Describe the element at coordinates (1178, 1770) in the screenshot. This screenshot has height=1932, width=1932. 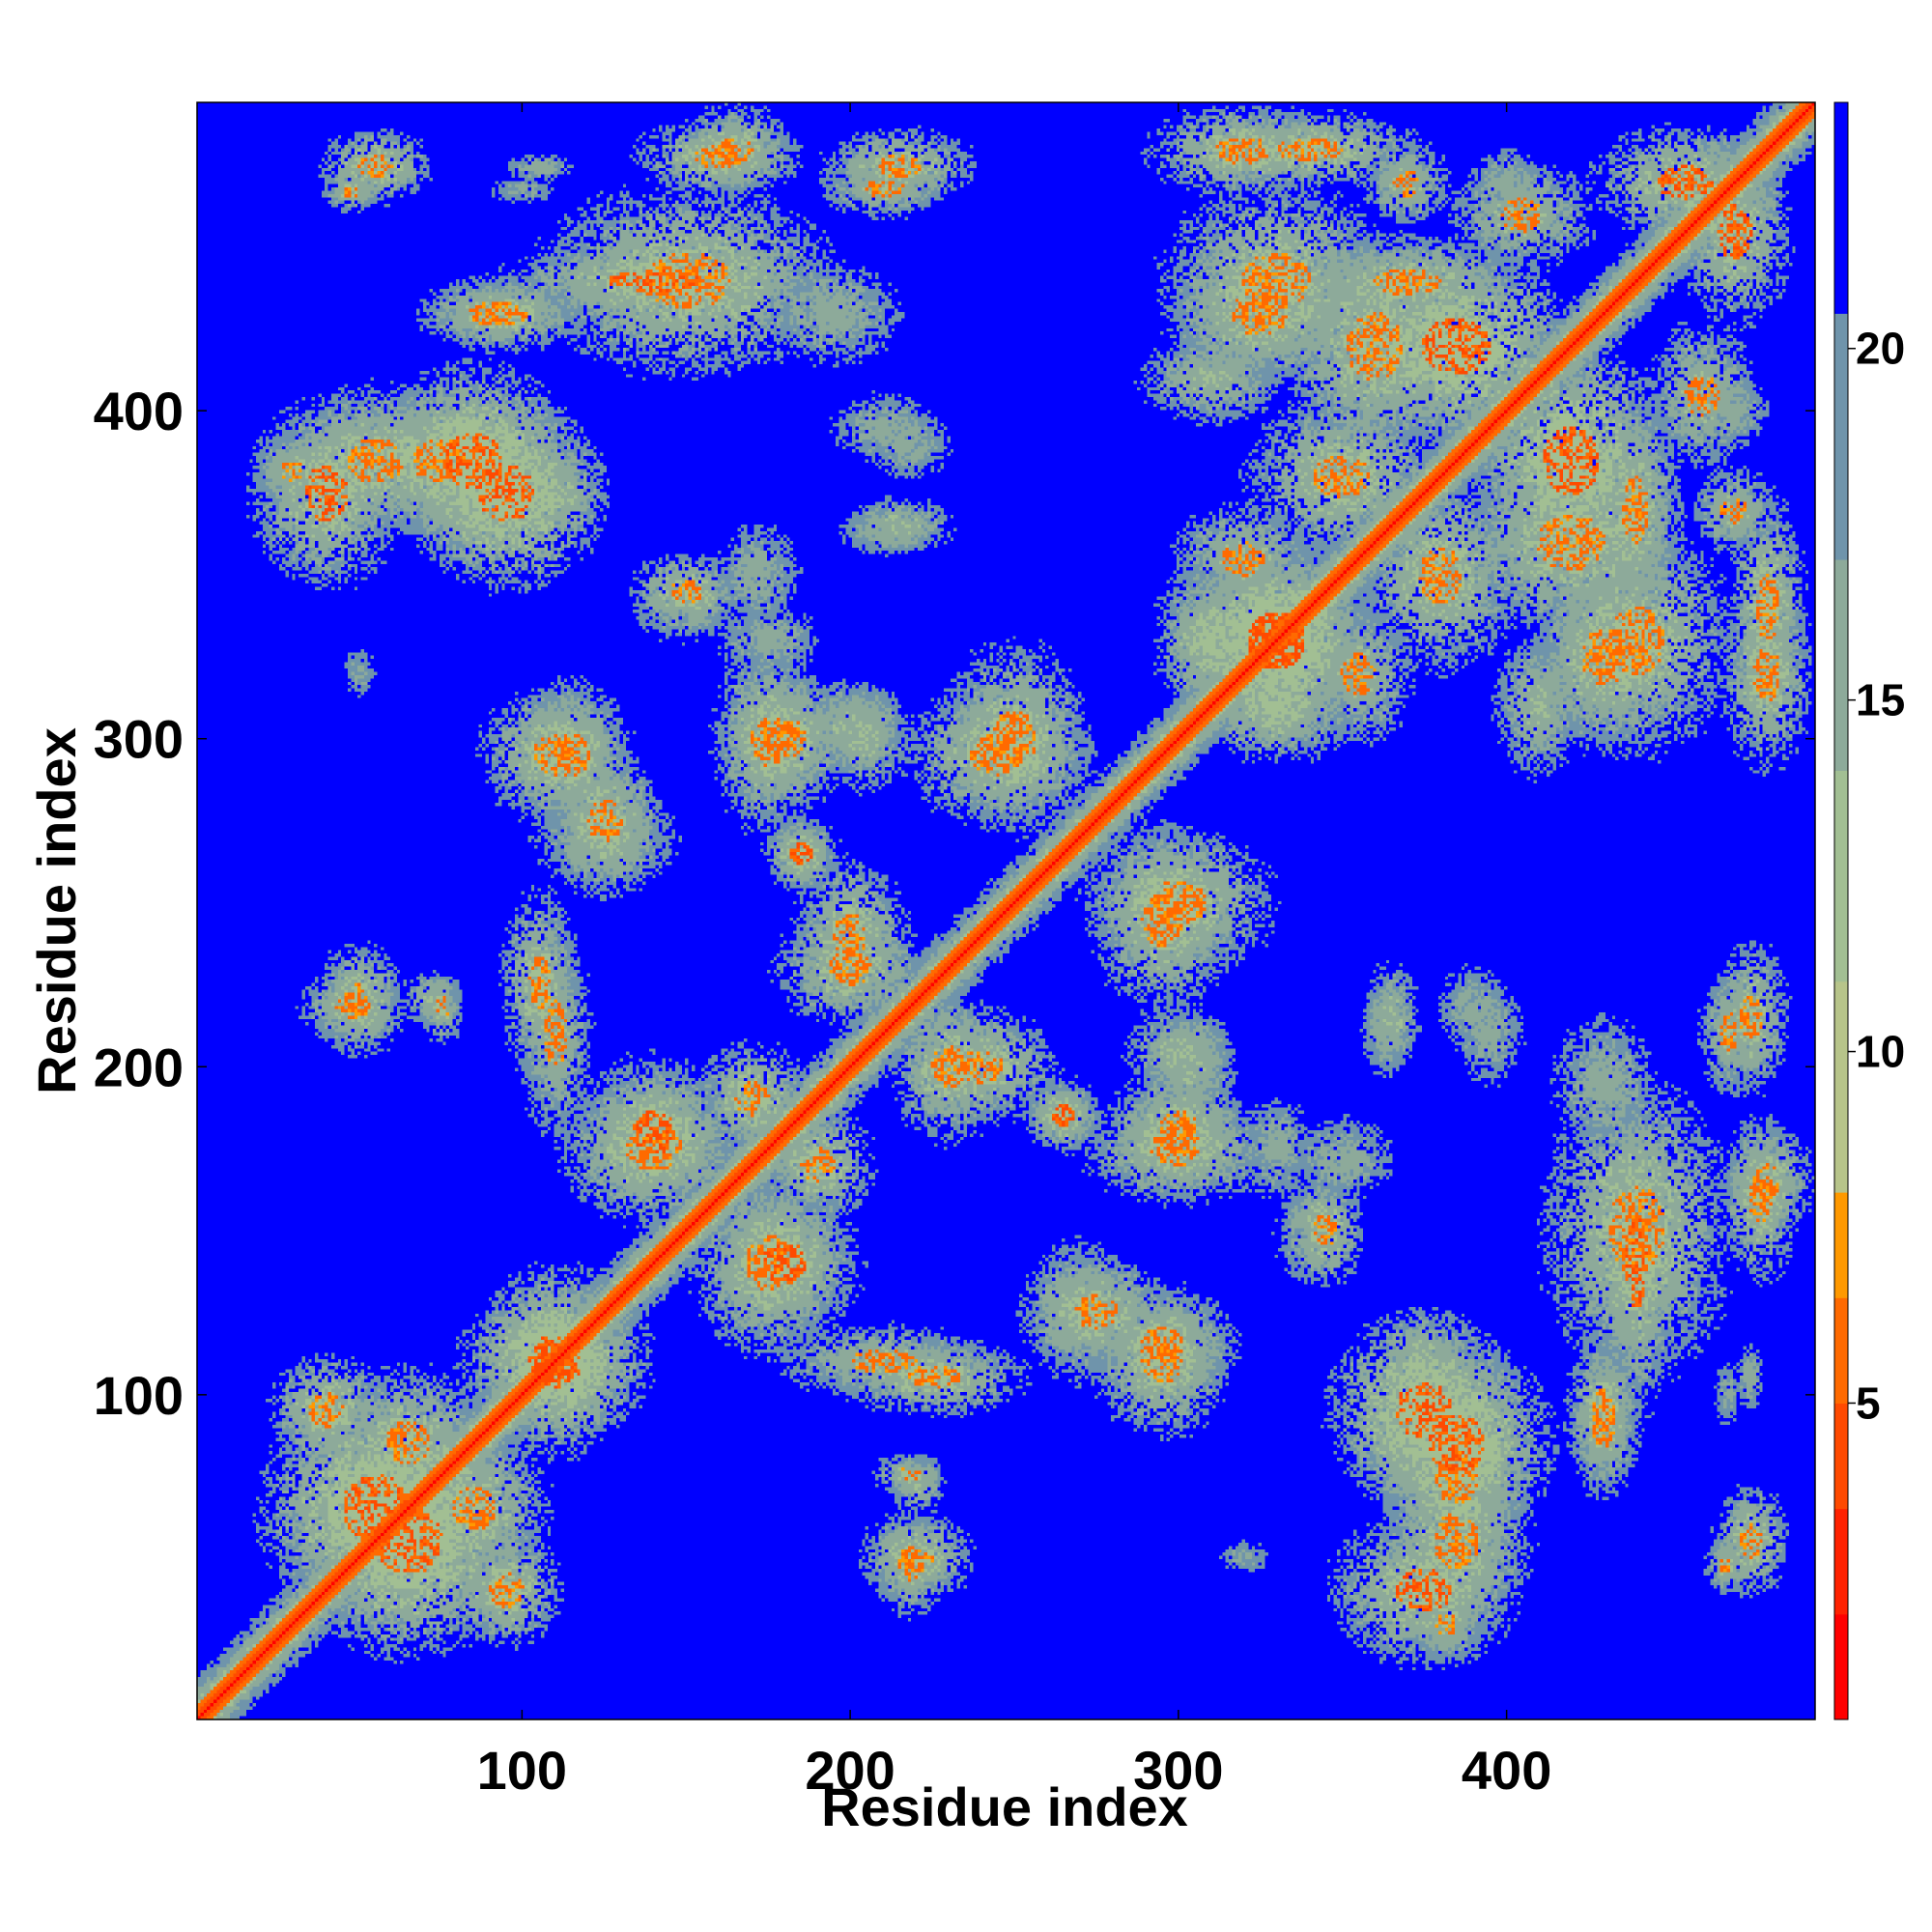
I see `x-tick-label: 300` at that location.